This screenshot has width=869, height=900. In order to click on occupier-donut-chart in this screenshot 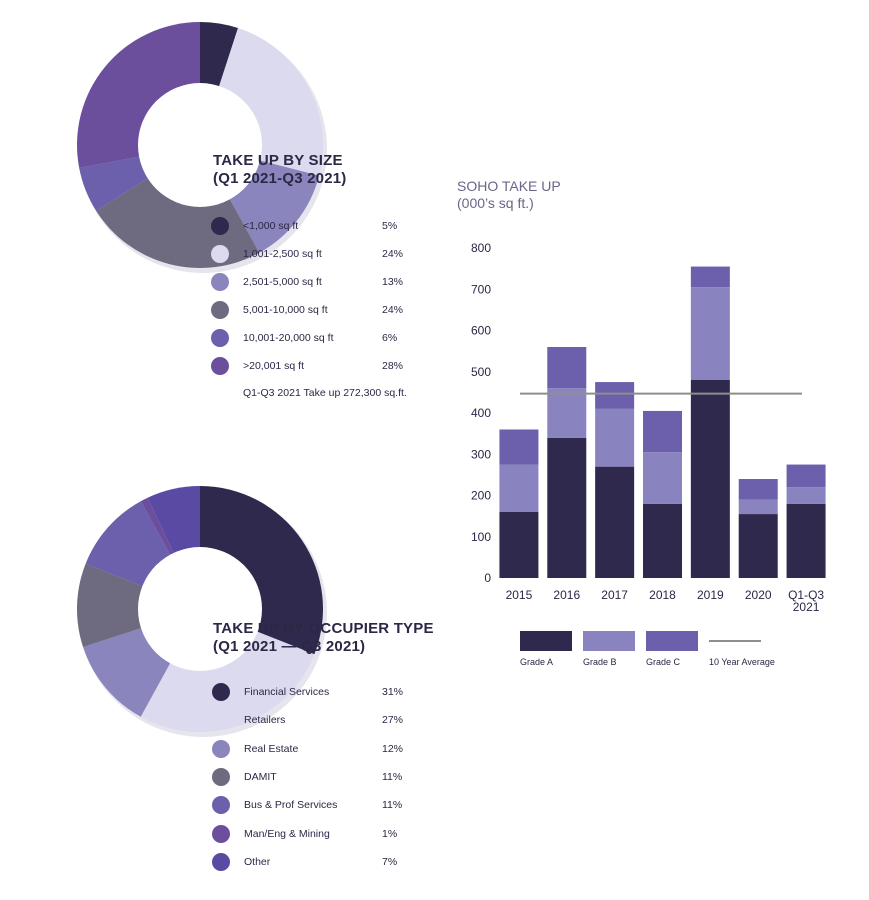, I will do `click(202, 611)`.